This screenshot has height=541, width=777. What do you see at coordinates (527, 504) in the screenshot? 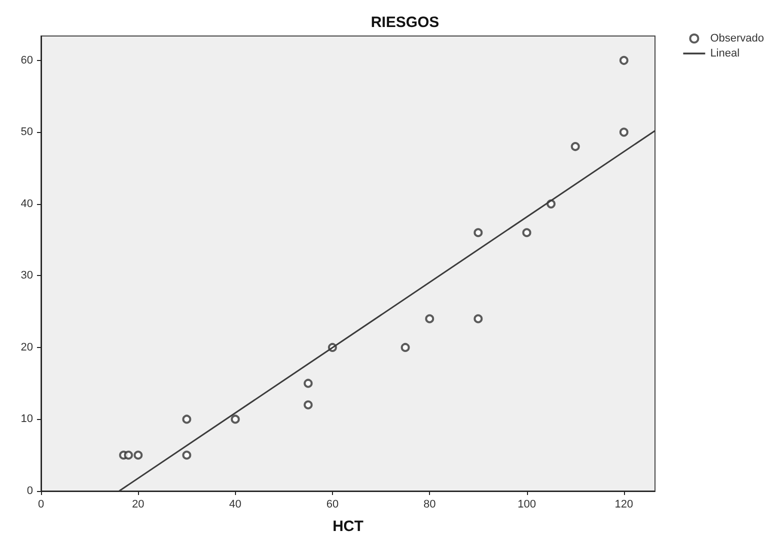
I see `x-tick-label: 100` at bounding box center [527, 504].